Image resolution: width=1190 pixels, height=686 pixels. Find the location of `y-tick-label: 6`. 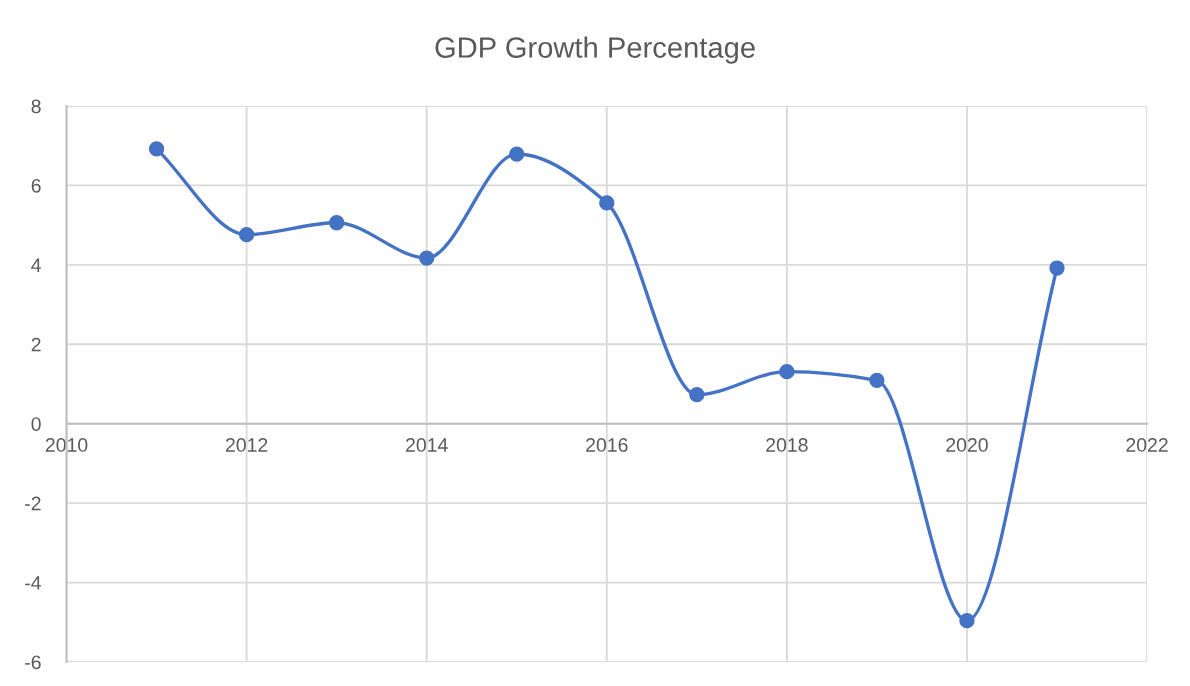

y-tick-label: 6 is located at coordinates (36, 185).